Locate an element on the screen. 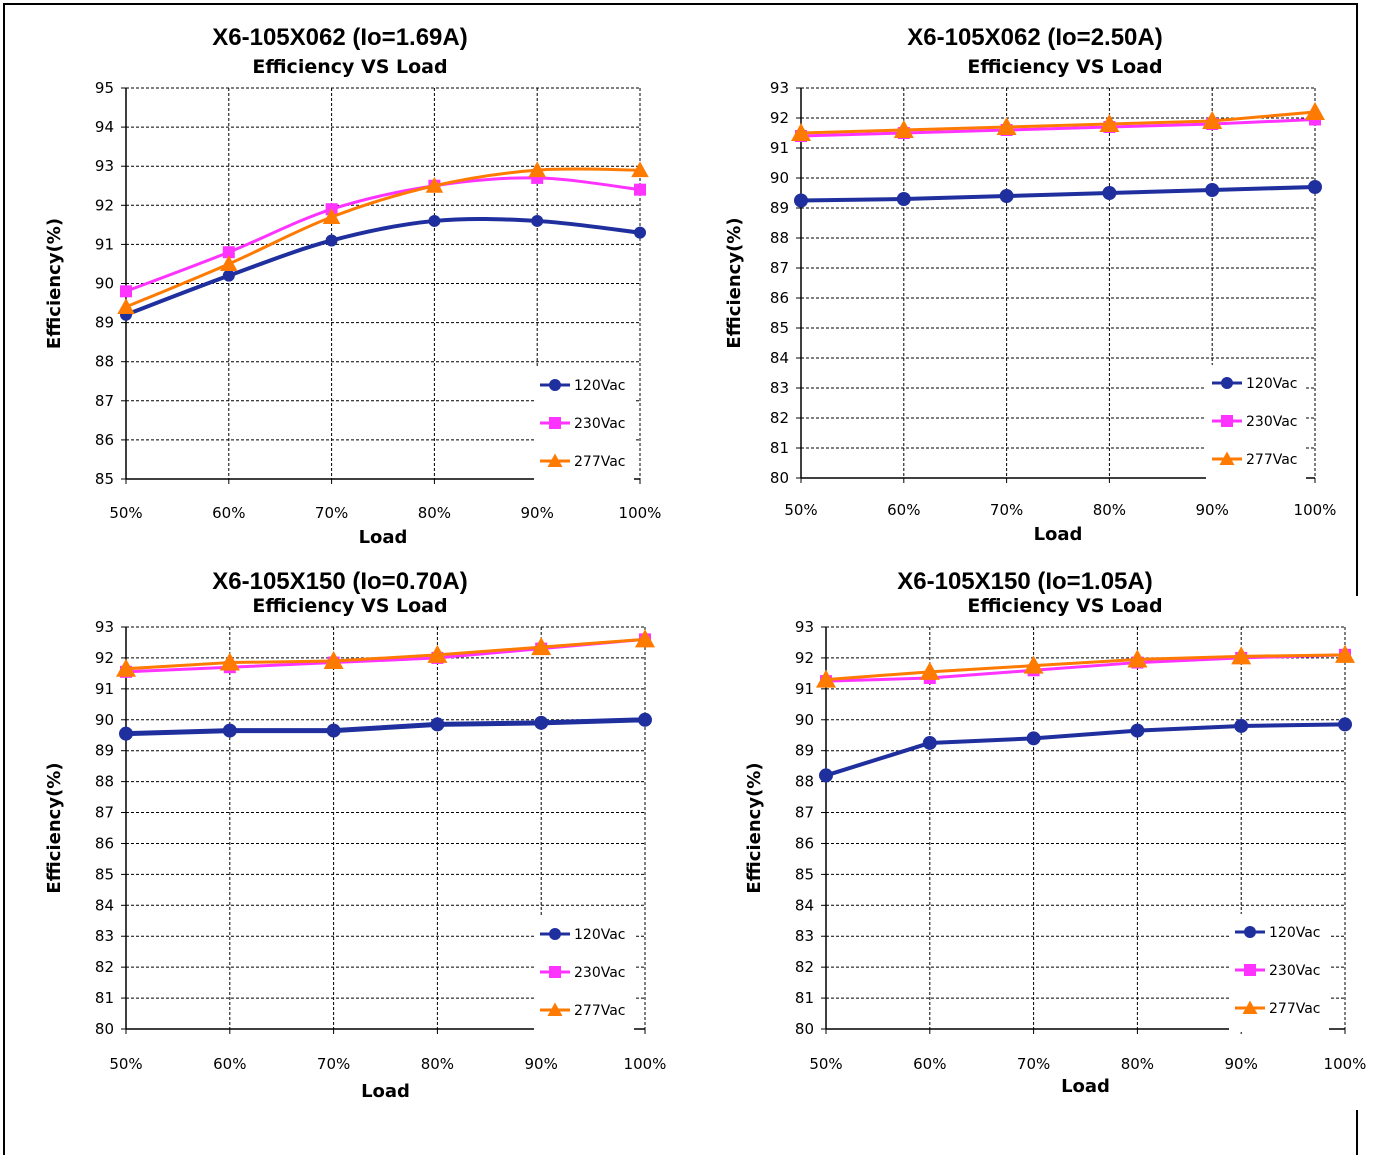 This screenshot has height=1155, width=1385. gridlines is located at coordinates (1058, 282).